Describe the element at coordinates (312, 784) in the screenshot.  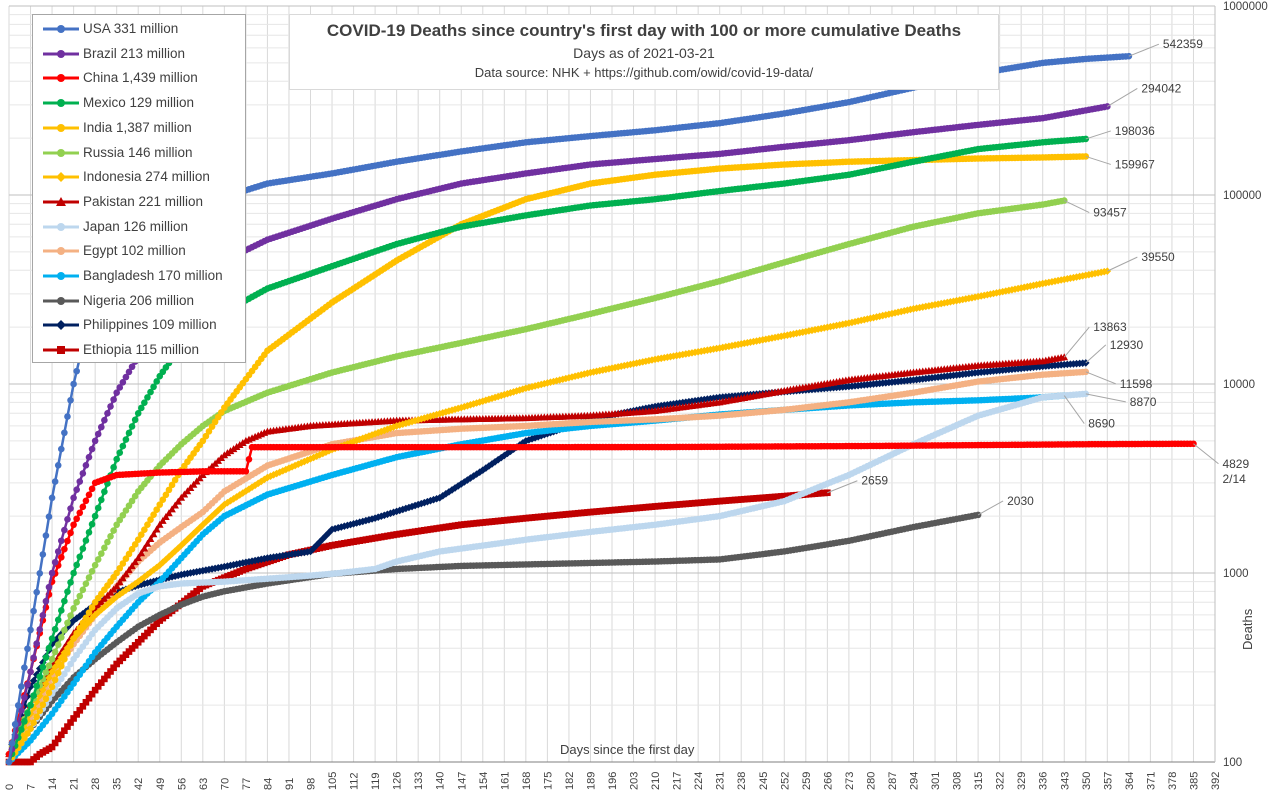
I see `x-tick-label: 98` at that location.